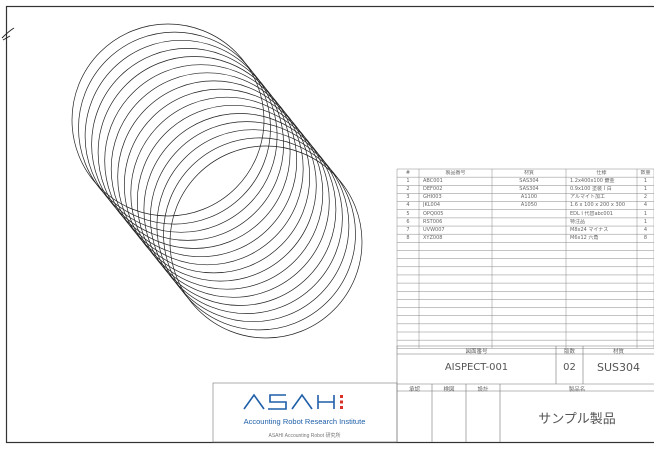 This screenshot has height=449, width=654. I want to click on material-value: SUS304, so click(618, 367).